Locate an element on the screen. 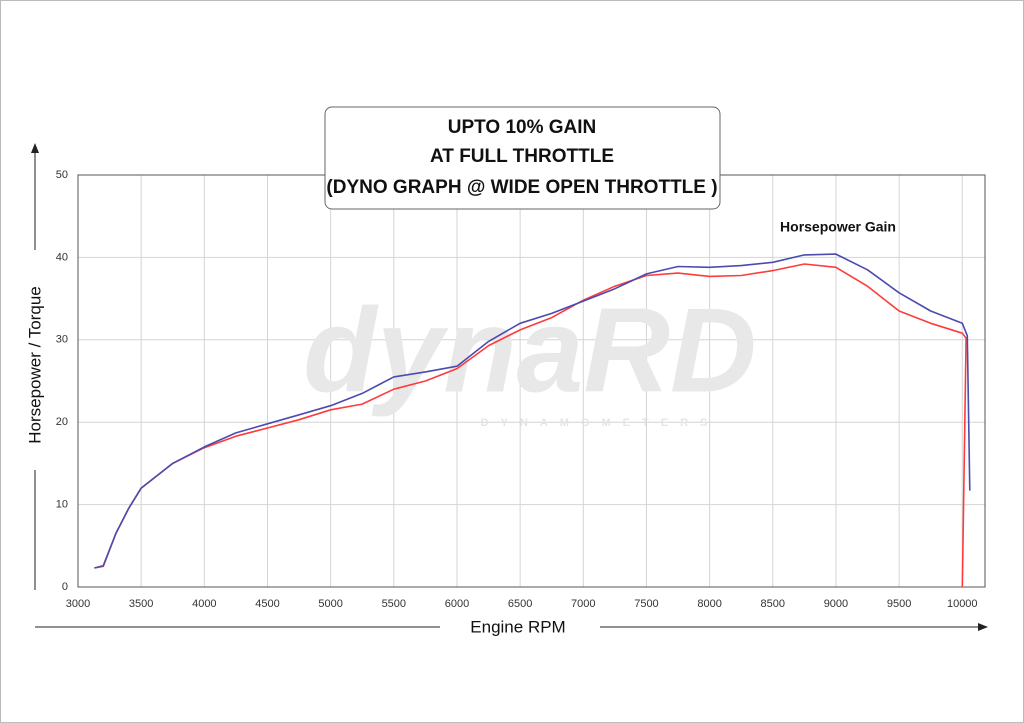 The height and width of the screenshot is (723, 1024). y-tick-label: 30 is located at coordinates (62, 340).